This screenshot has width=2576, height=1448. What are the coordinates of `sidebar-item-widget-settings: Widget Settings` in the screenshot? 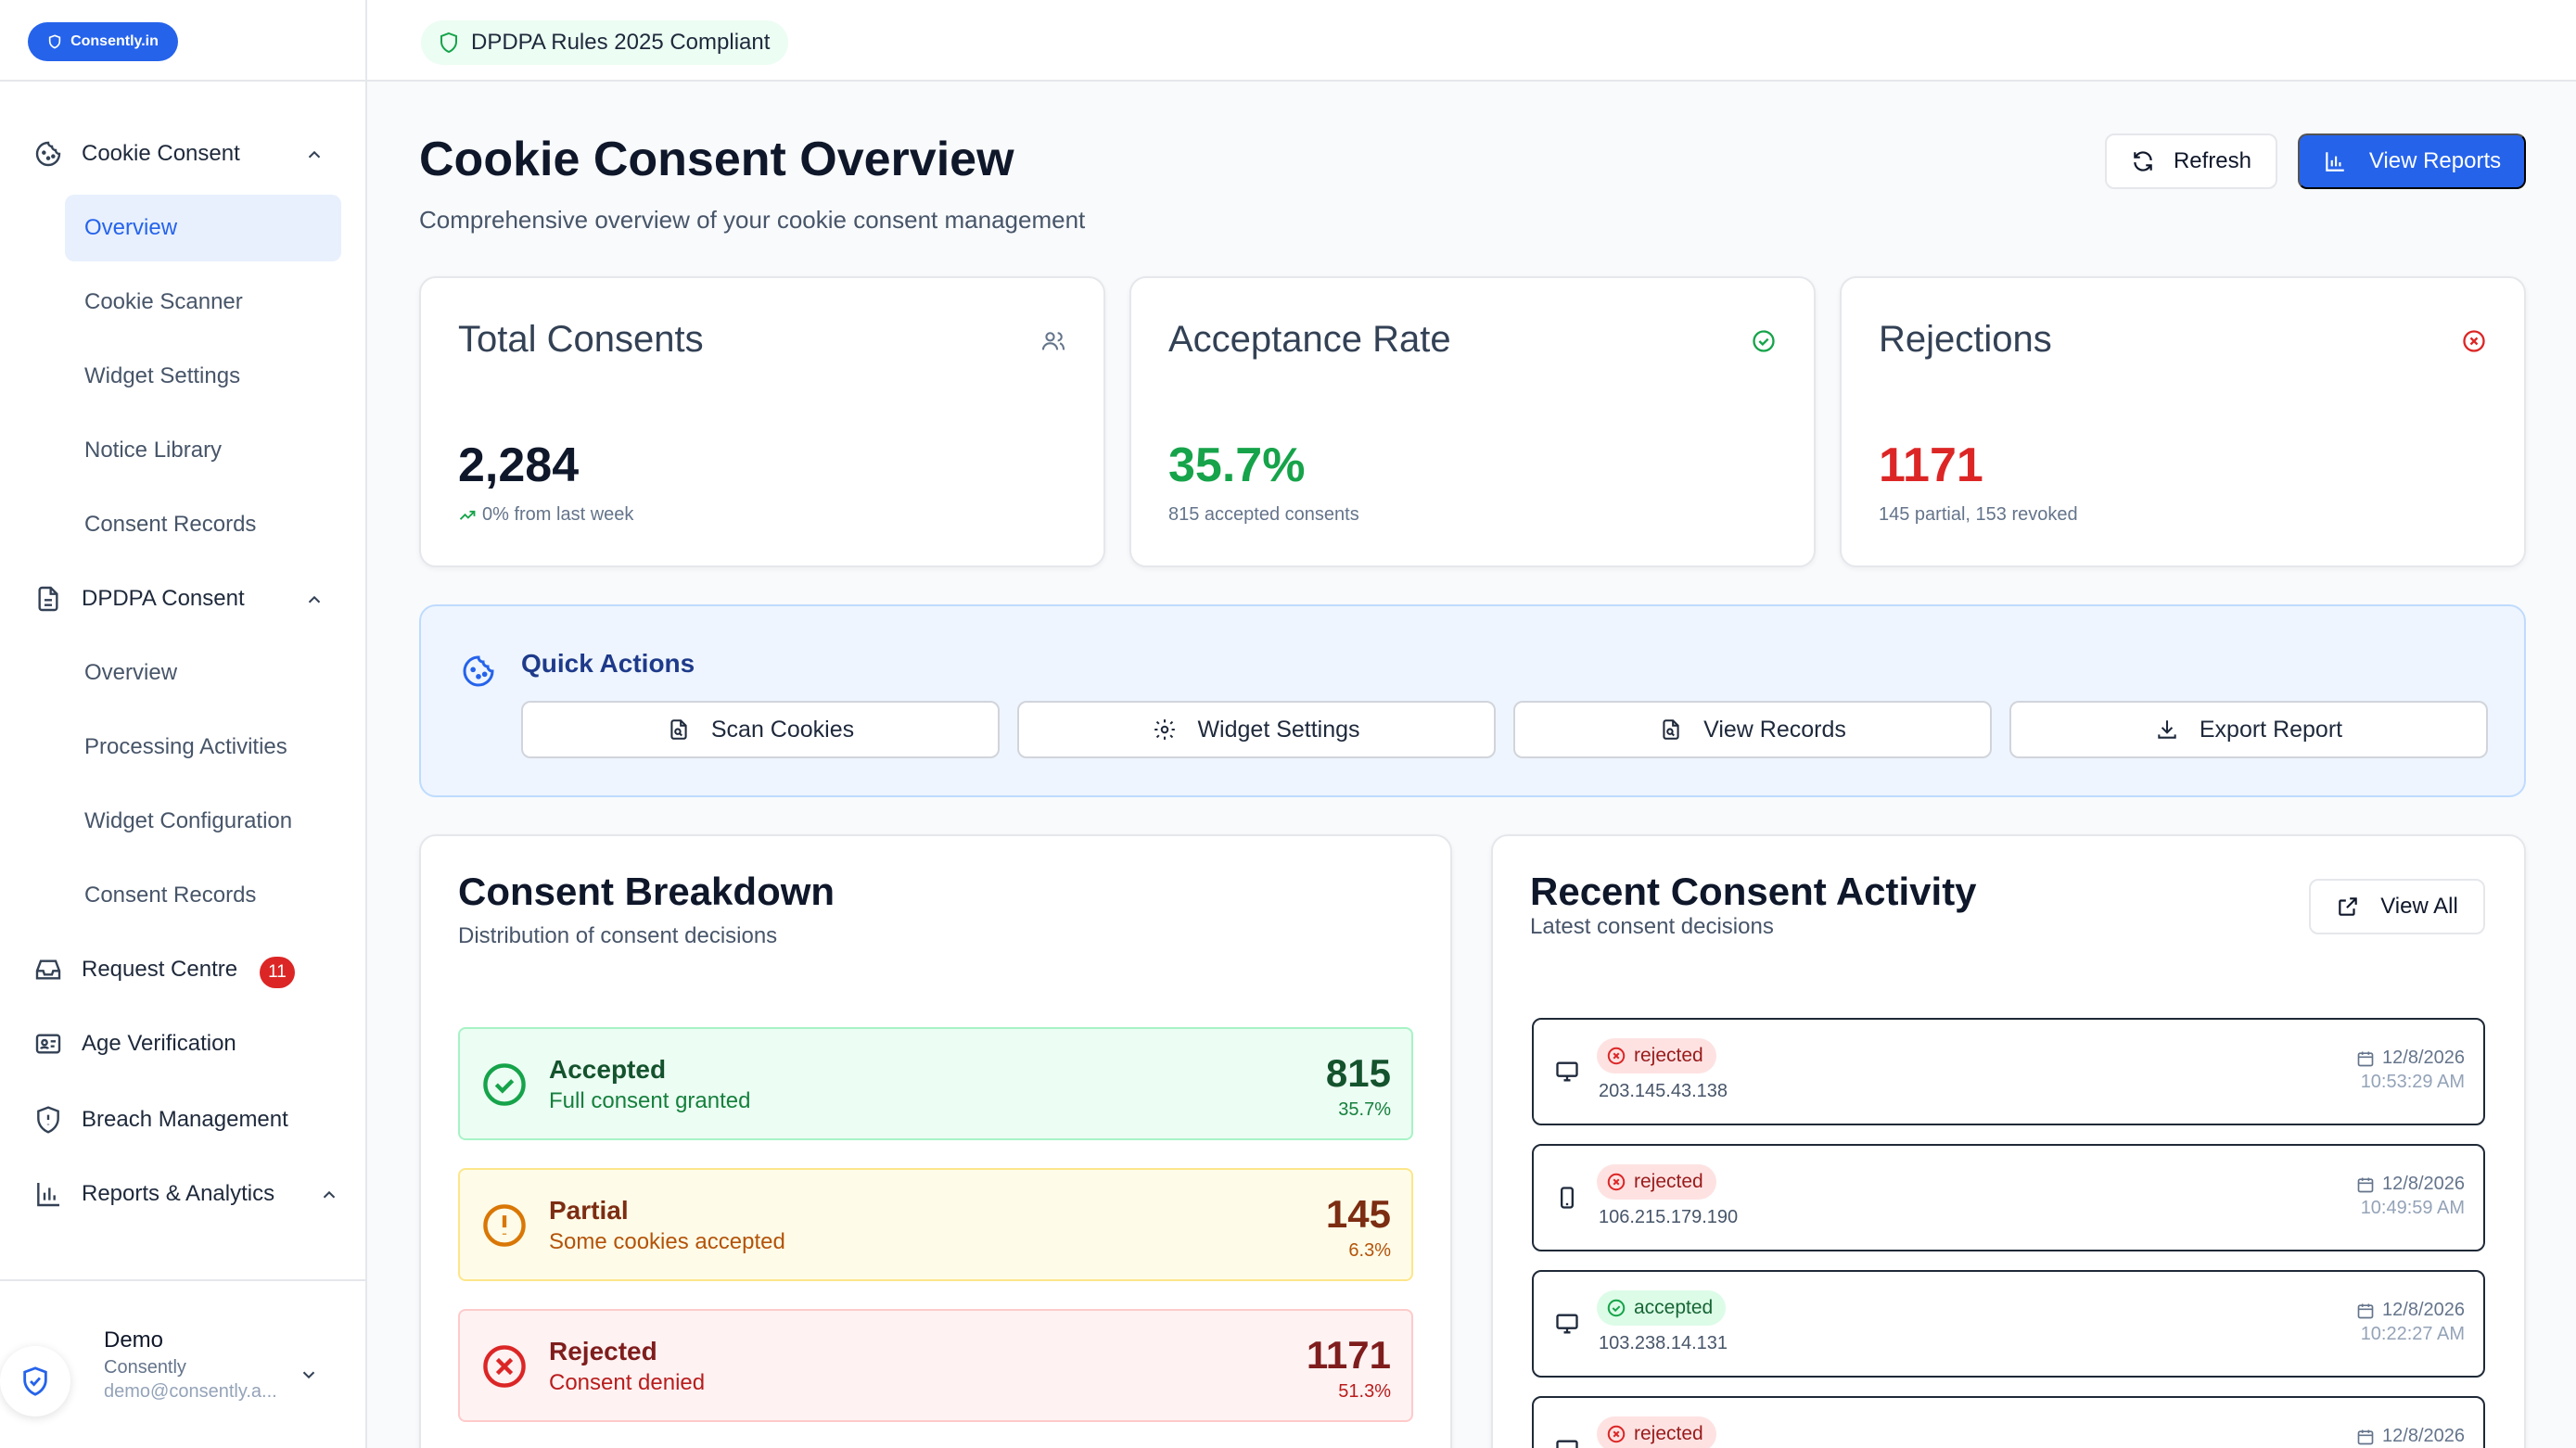 It's located at (203, 377).